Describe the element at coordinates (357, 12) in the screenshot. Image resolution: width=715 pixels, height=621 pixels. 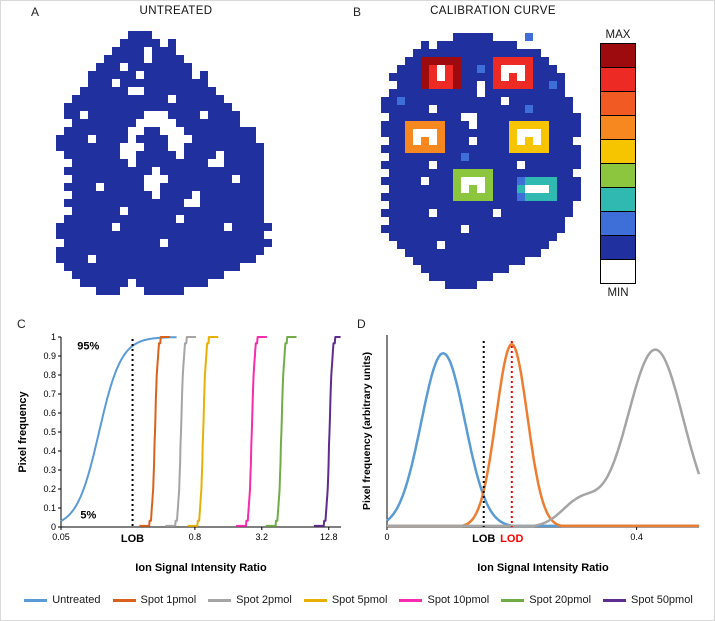
I see `panel-b-label: B` at that location.